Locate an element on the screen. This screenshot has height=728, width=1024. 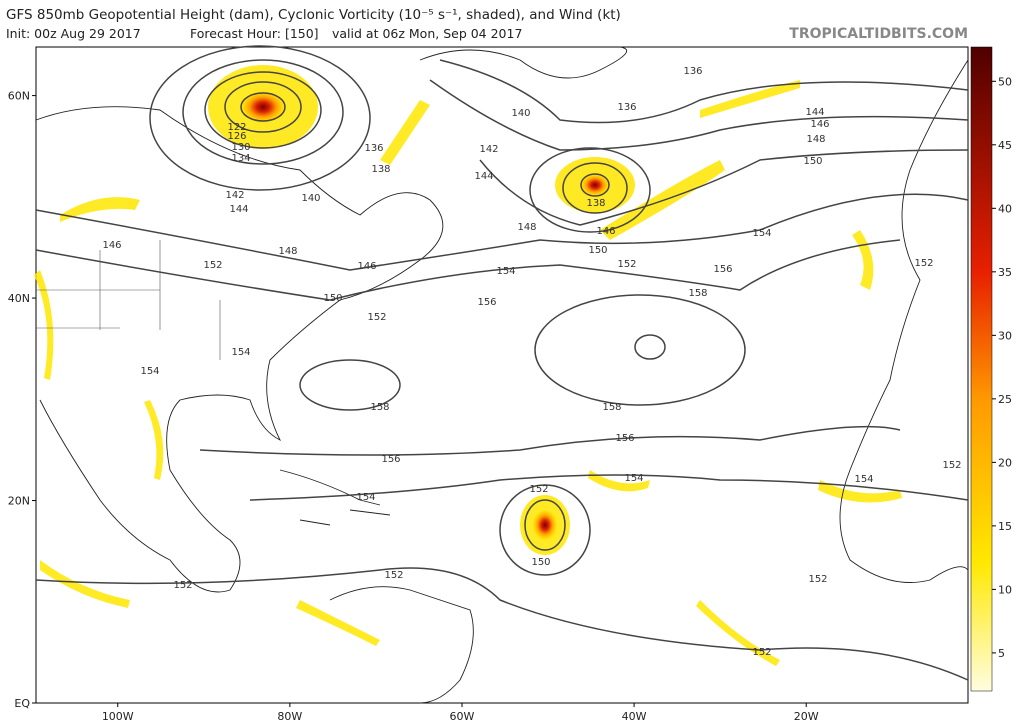
lon-label: 60W is located at coordinates (462, 716).